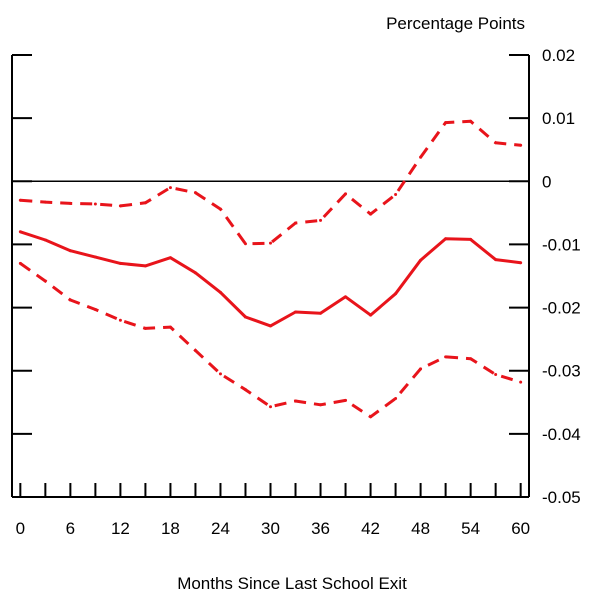 This screenshot has width=597, height=599. I want to click on y-tick-label: -0.02, so click(561, 308).